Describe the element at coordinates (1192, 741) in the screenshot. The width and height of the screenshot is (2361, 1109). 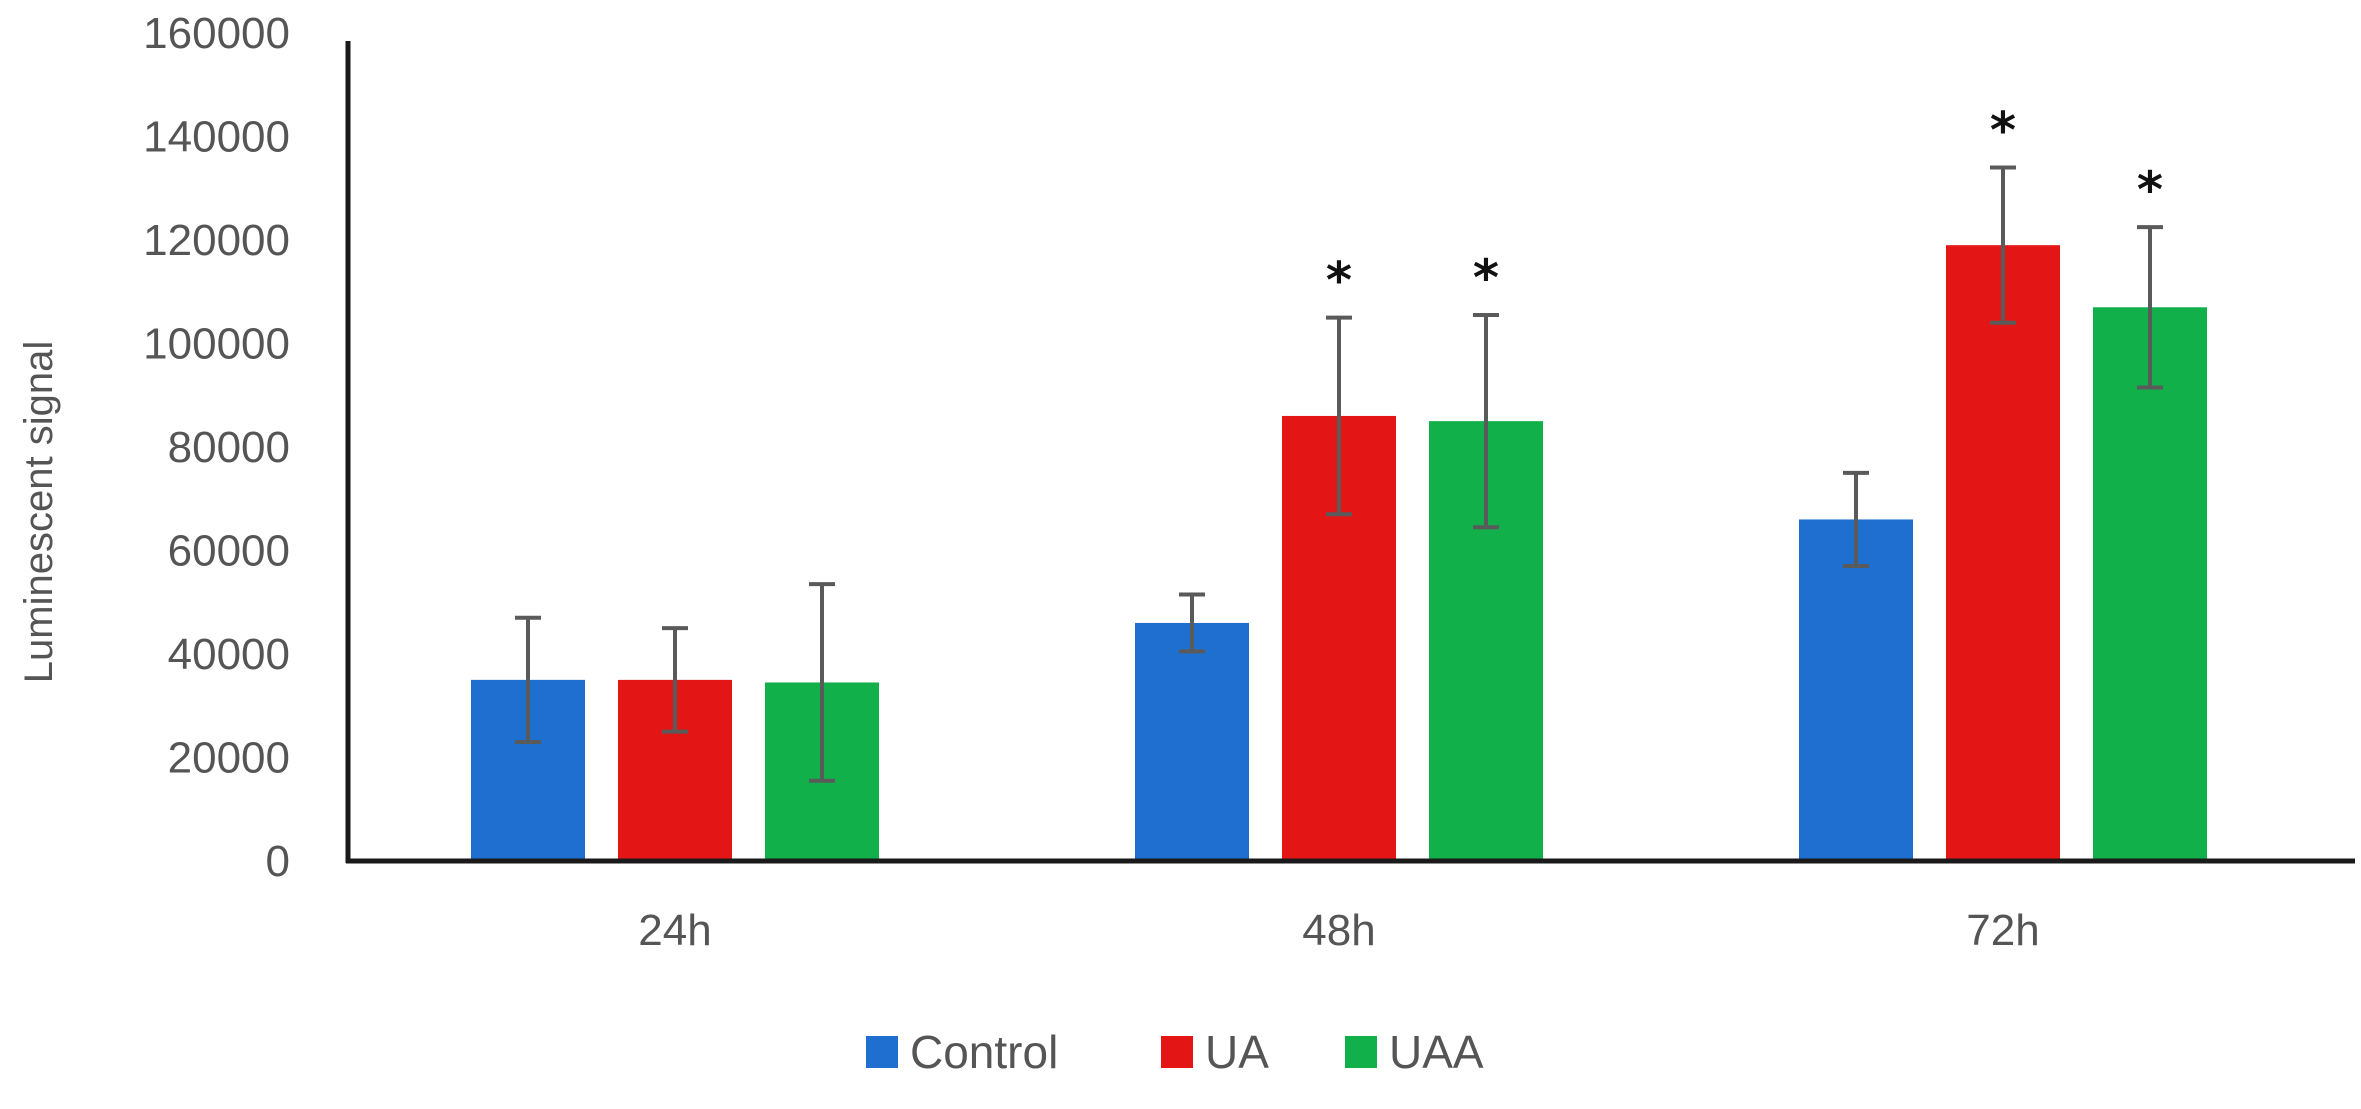
I see `bar-control-48h` at that location.